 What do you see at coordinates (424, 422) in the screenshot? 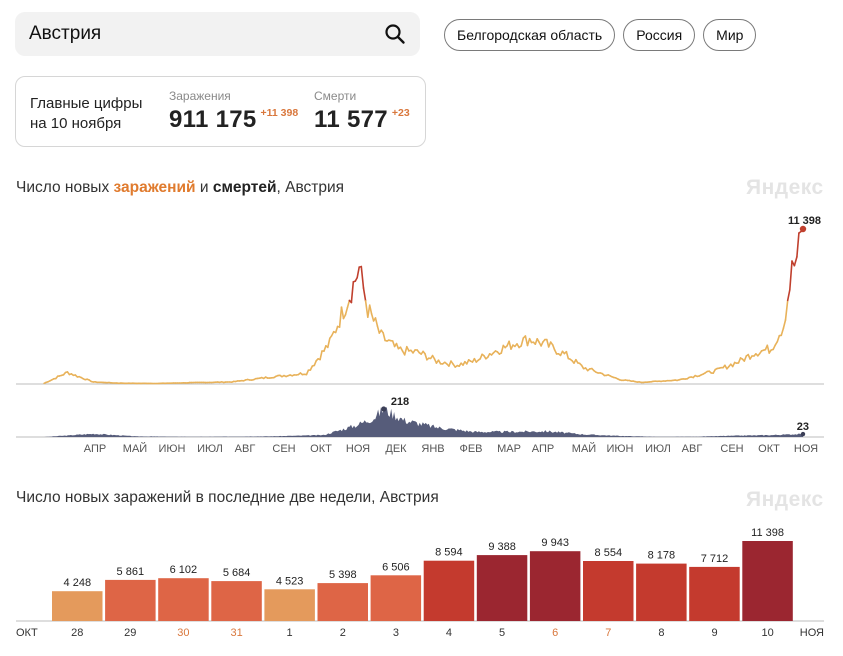
I see `deaths-area` at bounding box center [424, 422].